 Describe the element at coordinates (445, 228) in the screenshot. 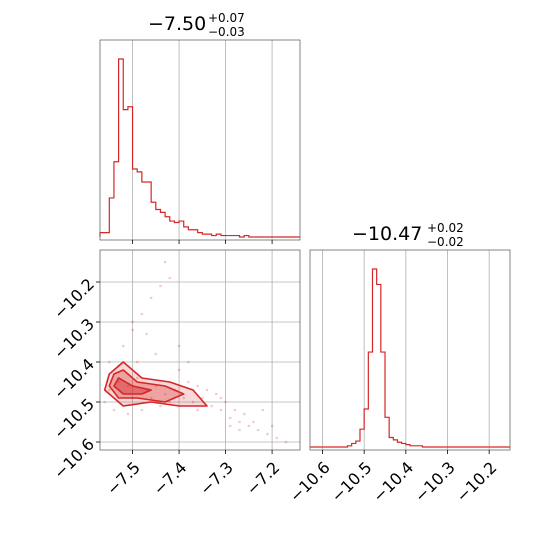

I see `title-plus: +0.02` at that location.